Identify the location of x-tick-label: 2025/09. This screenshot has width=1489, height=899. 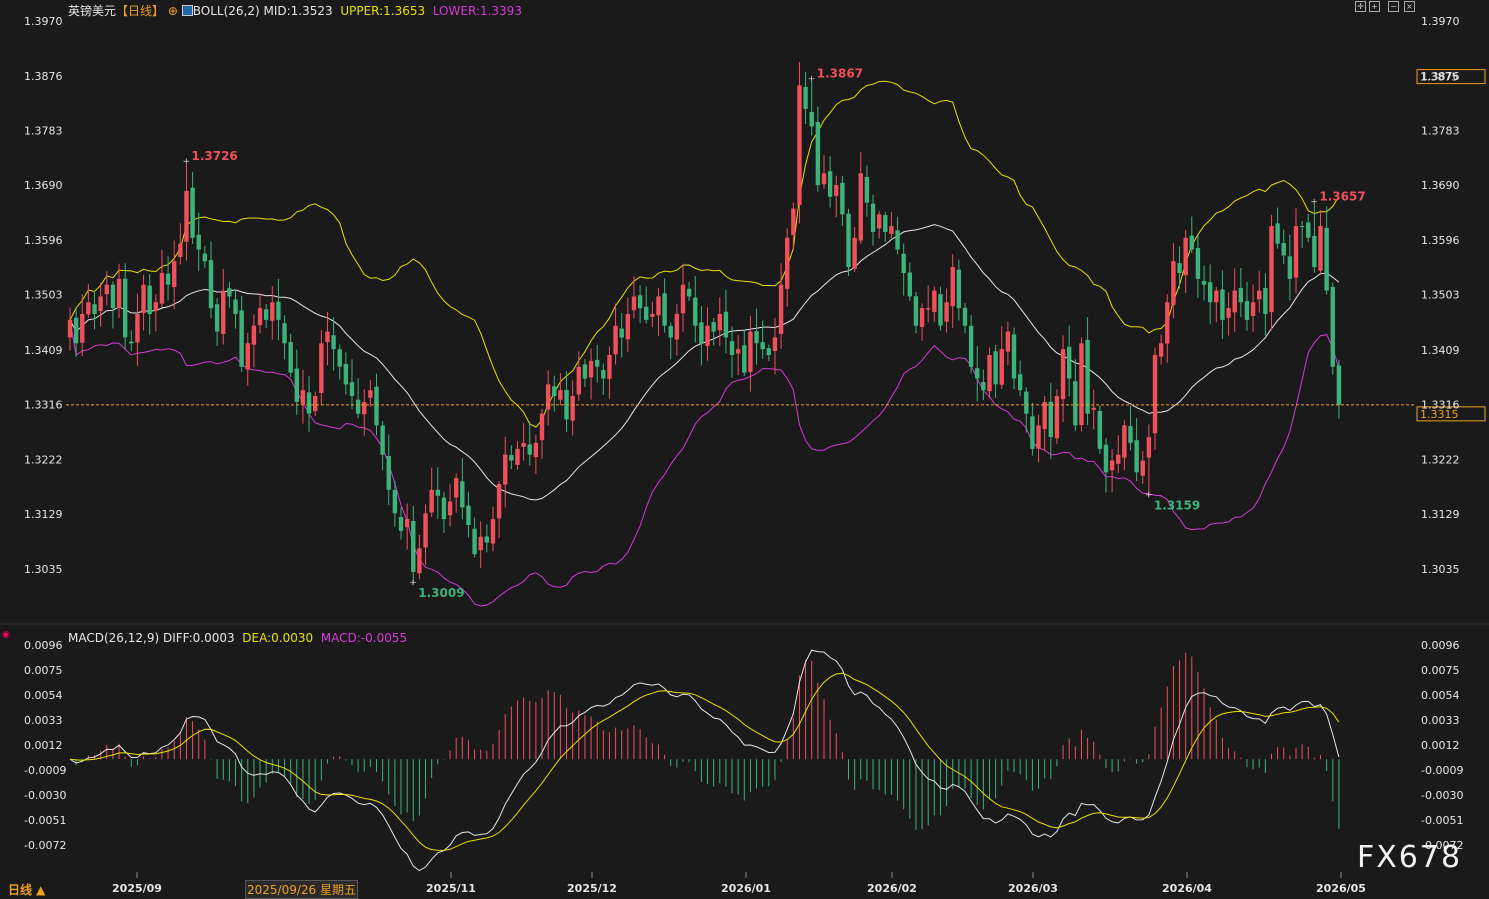
(137, 888).